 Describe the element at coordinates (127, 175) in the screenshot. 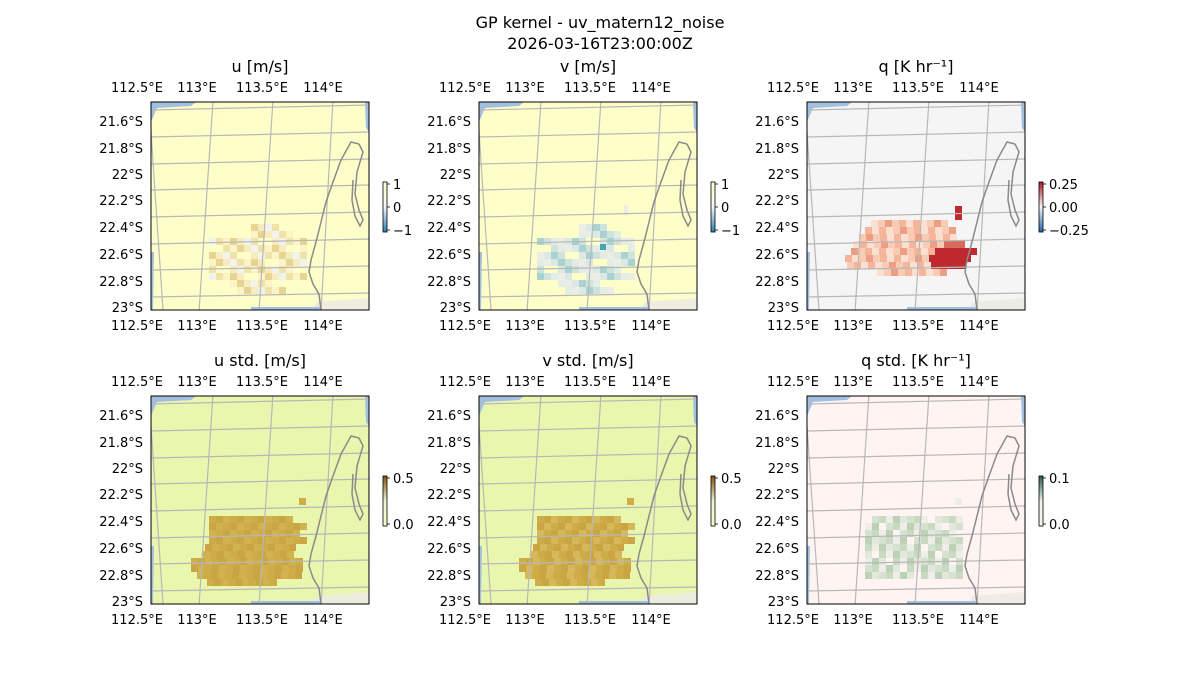

I see `tick-label-left: 22°S` at that location.